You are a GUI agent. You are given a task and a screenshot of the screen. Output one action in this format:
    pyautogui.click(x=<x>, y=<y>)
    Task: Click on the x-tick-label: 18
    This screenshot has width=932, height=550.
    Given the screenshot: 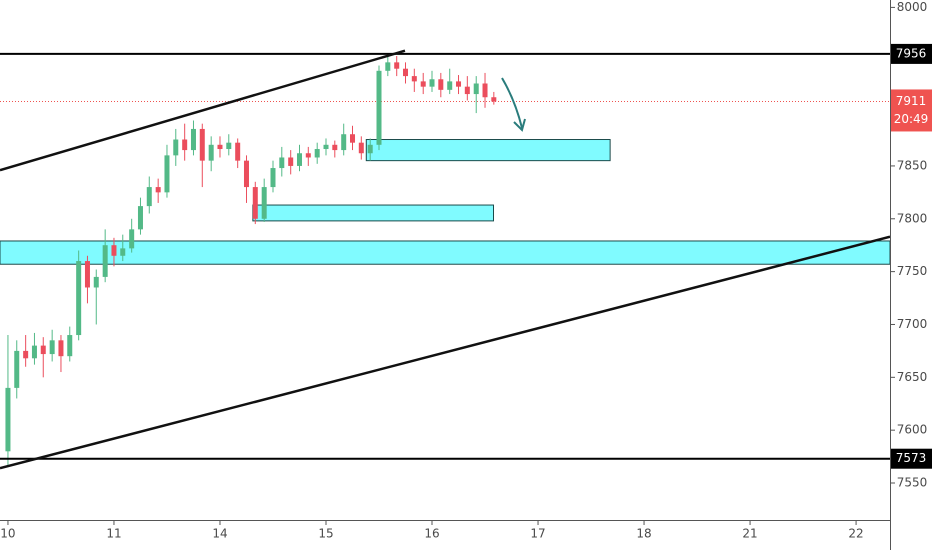 What is the action you would take?
    pyautogui.click(x=643, y=534)
    